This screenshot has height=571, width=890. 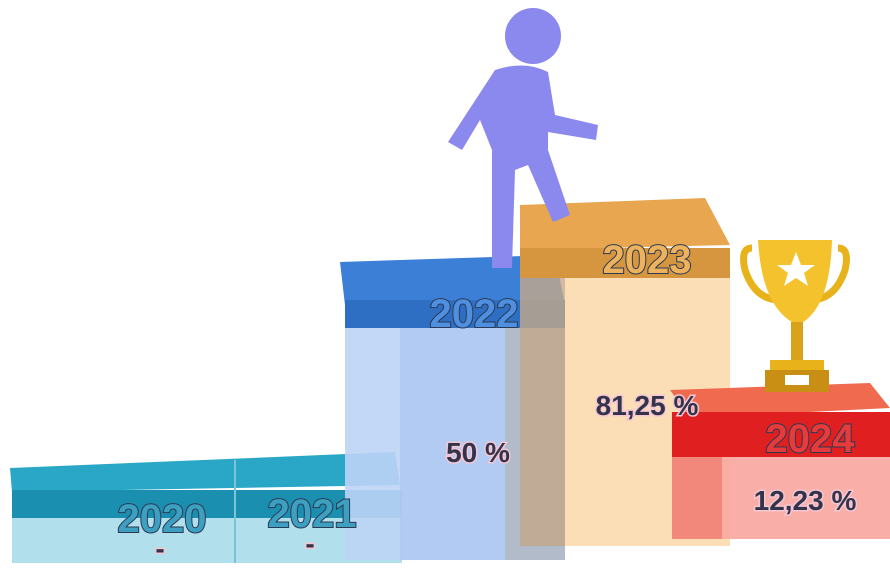 What do you see at coordinates (805, 500) in the screenshot?
I see `value-label: 12,23 %` at bounding box center [805, 500].